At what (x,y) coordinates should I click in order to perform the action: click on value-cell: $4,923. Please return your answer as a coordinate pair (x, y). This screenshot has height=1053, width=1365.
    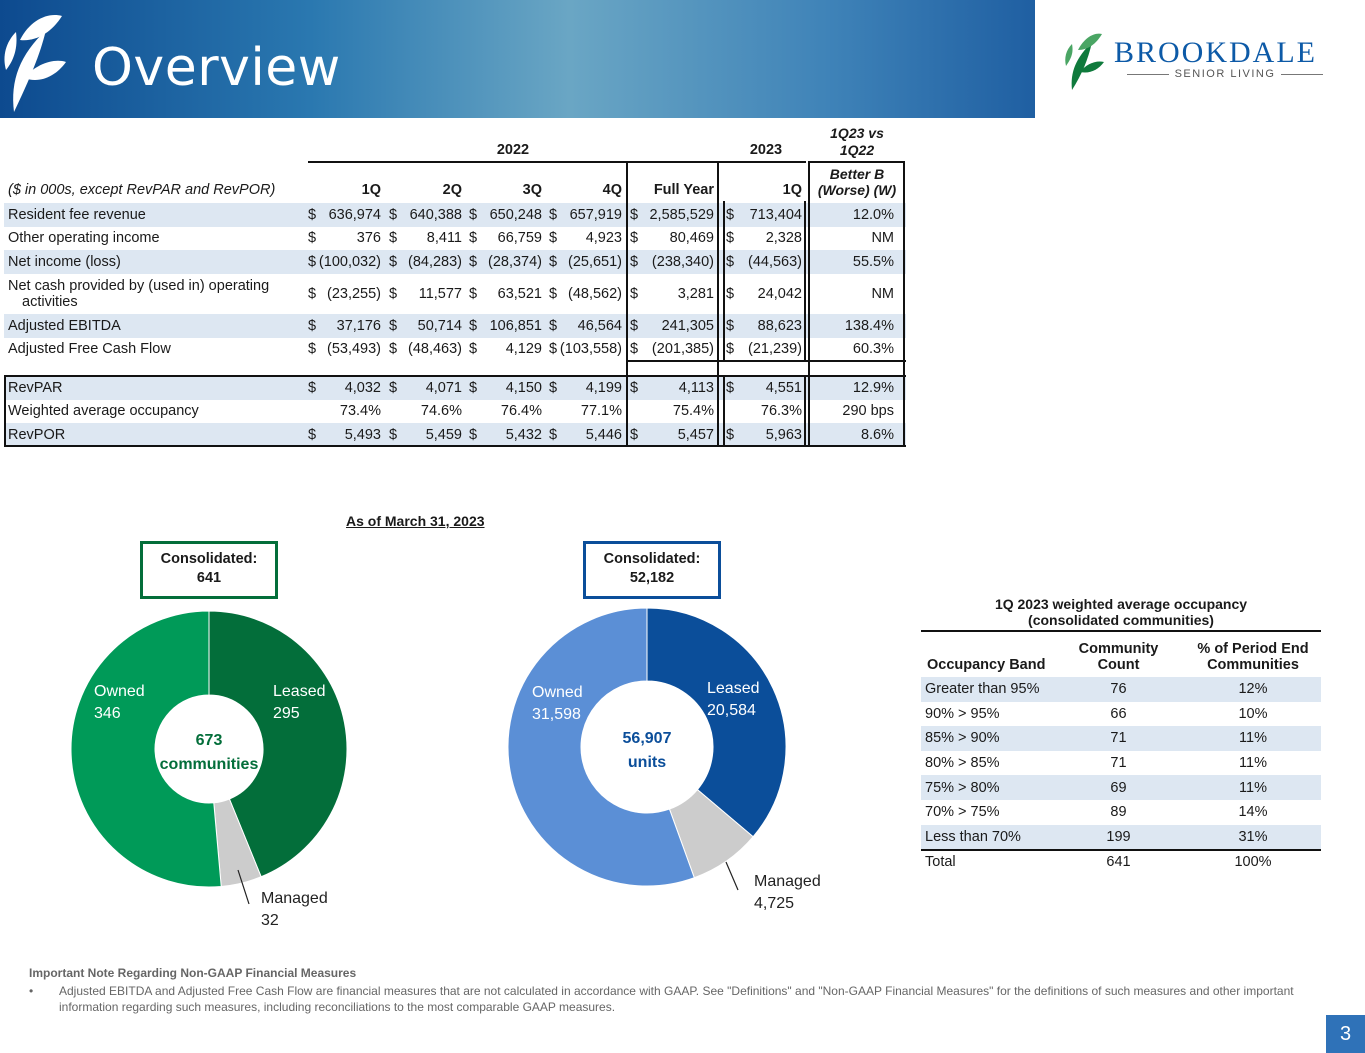
    Looking at the image, I should click on (587, 239).